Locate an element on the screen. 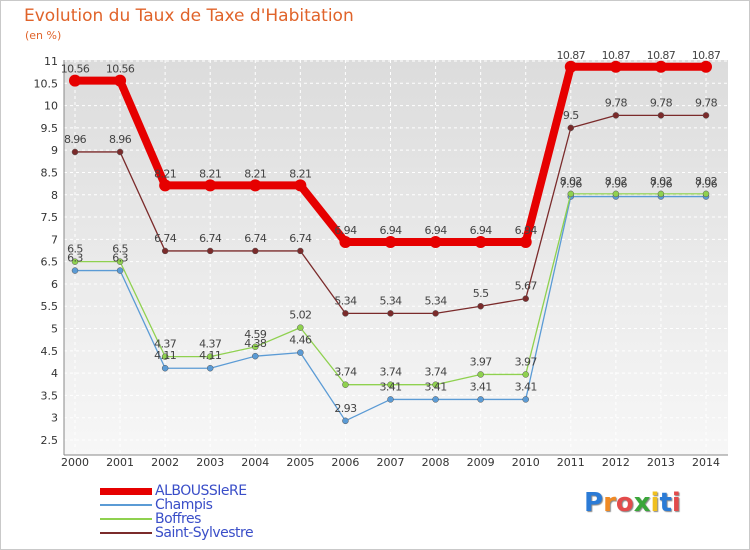  y-tick-label: 3.5 is located at coordinates (50, 395).